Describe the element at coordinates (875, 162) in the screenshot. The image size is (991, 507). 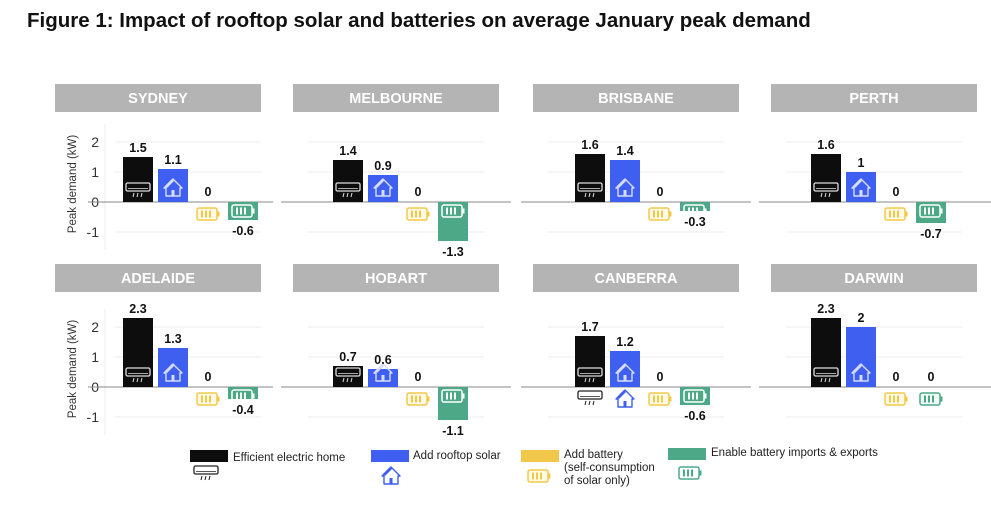
I see `panel-perth: PERTH 1.6 1 0 -0.7` at that location.